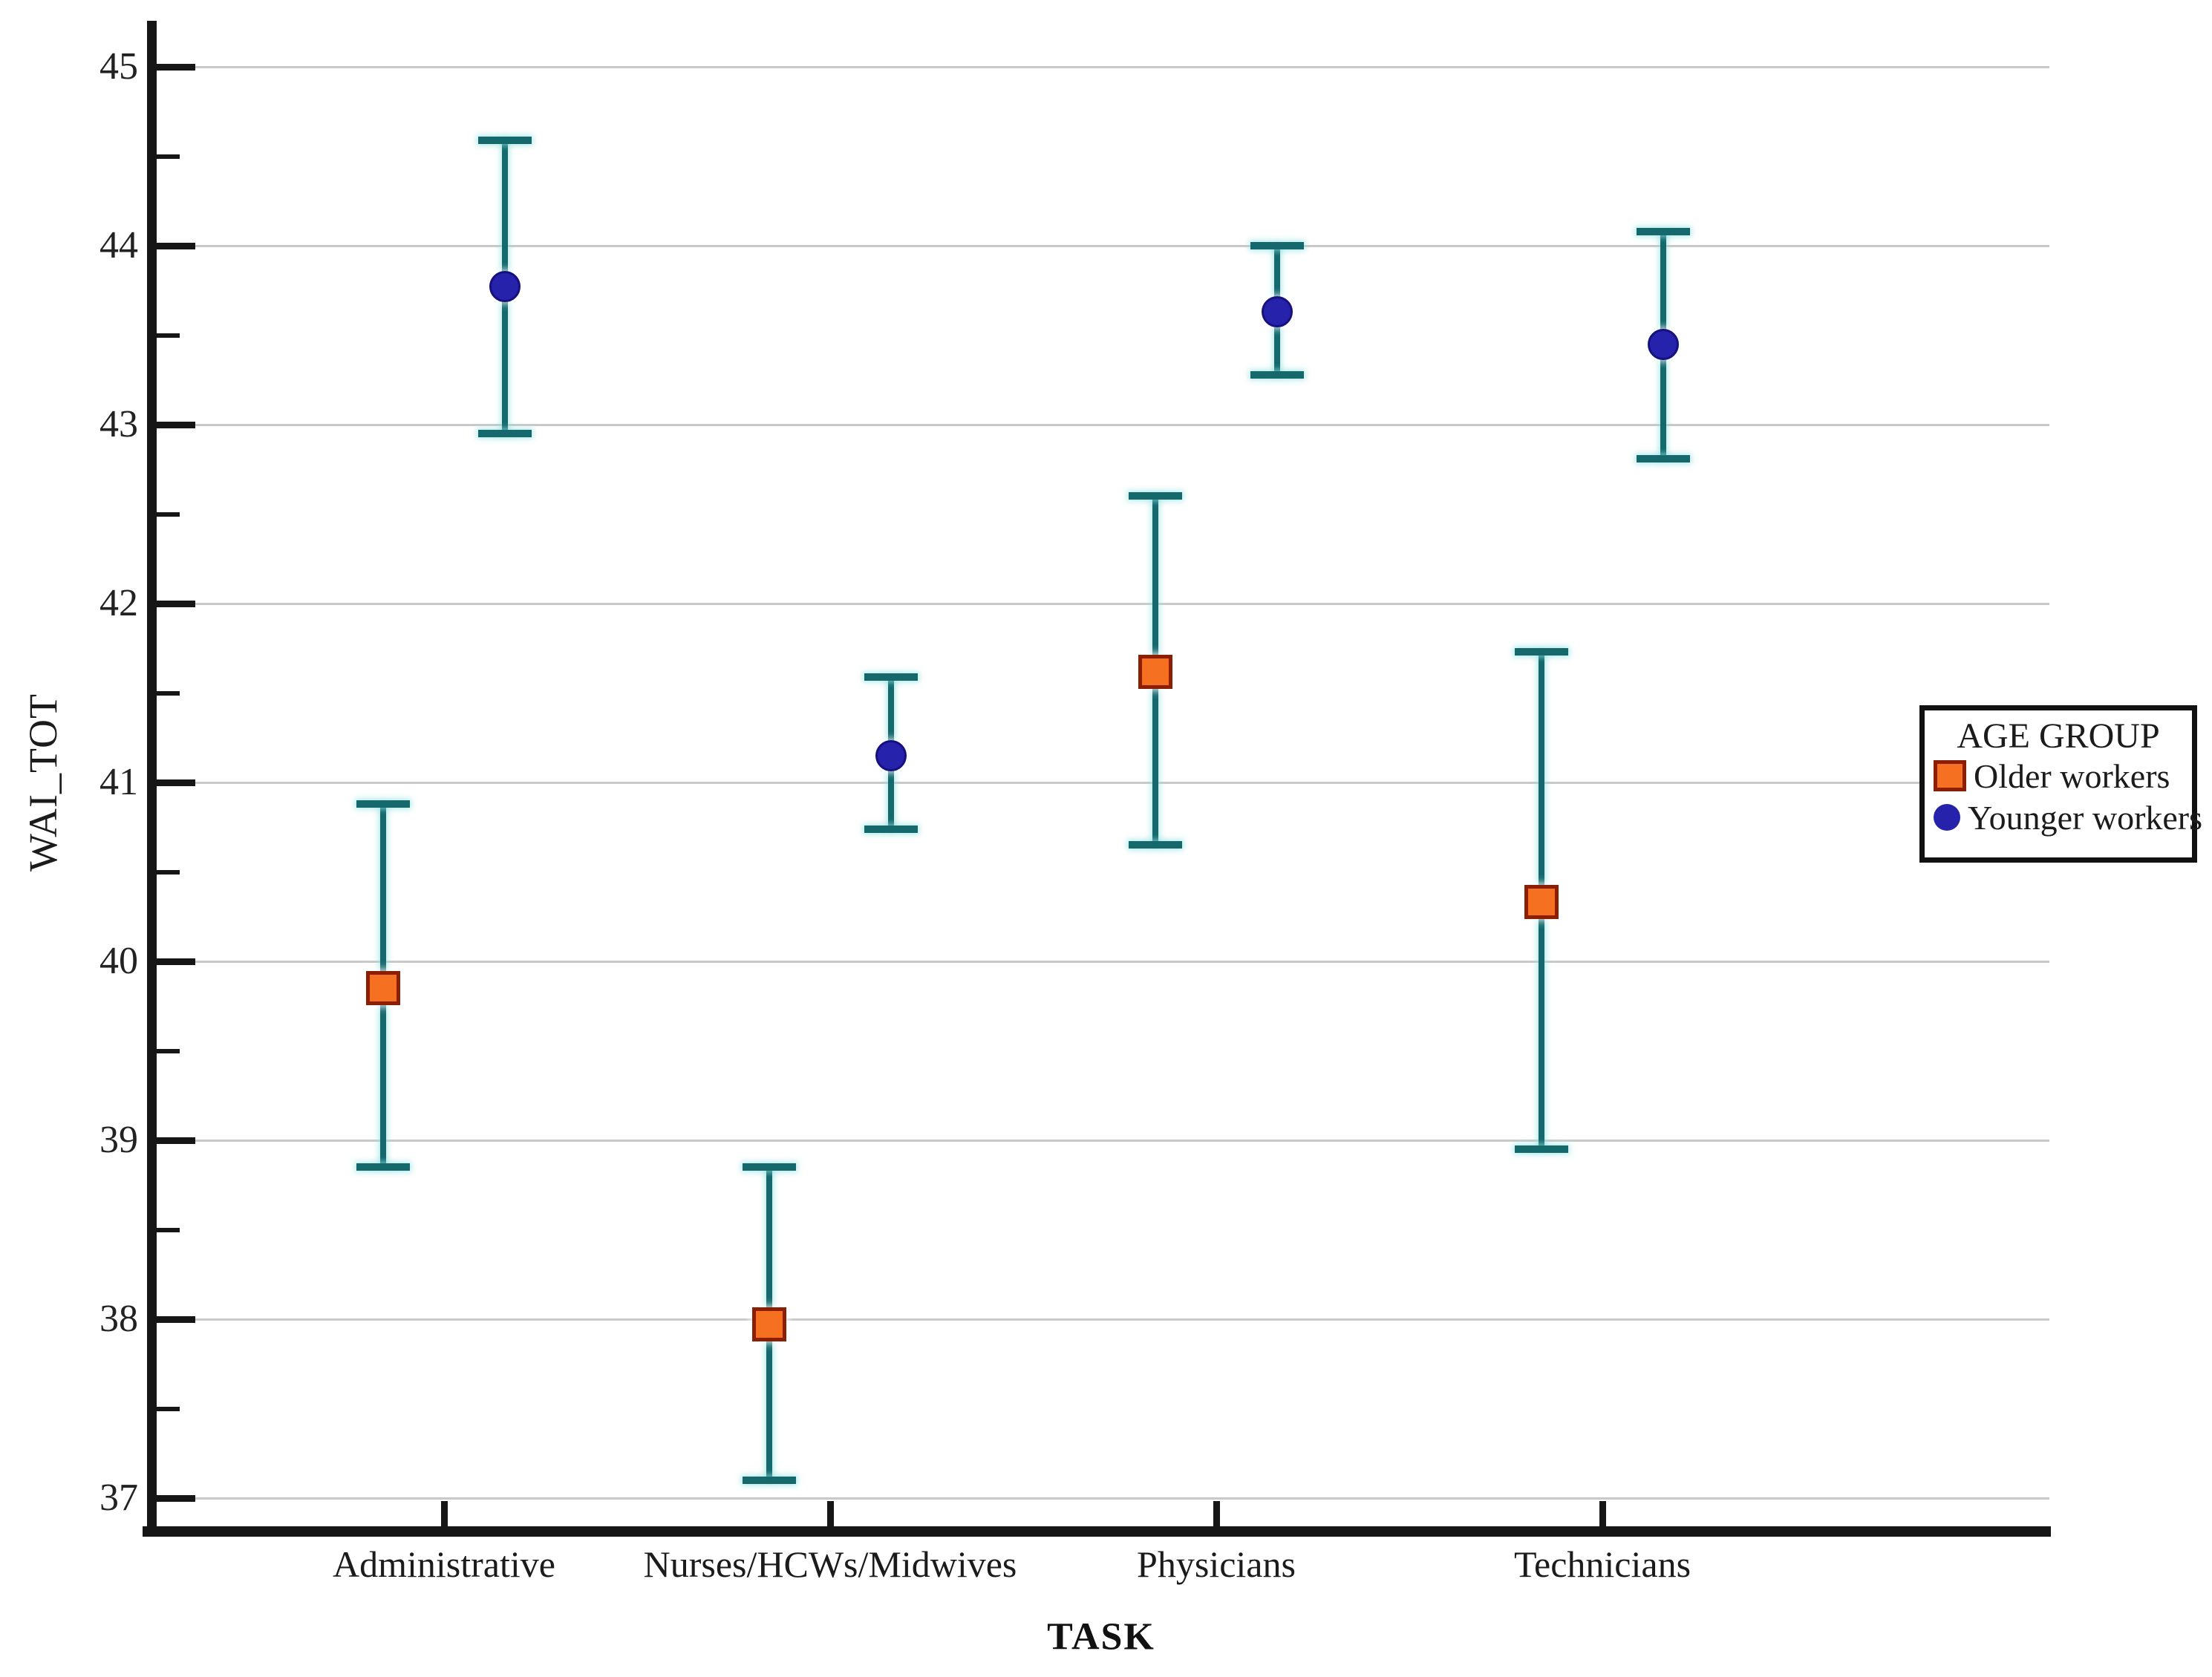 The width and height of the screenshot is (2212, 1677). Describe the element at coordinates (119, 246) in the screenshot. I see `y-tick-label: 44` at that location.